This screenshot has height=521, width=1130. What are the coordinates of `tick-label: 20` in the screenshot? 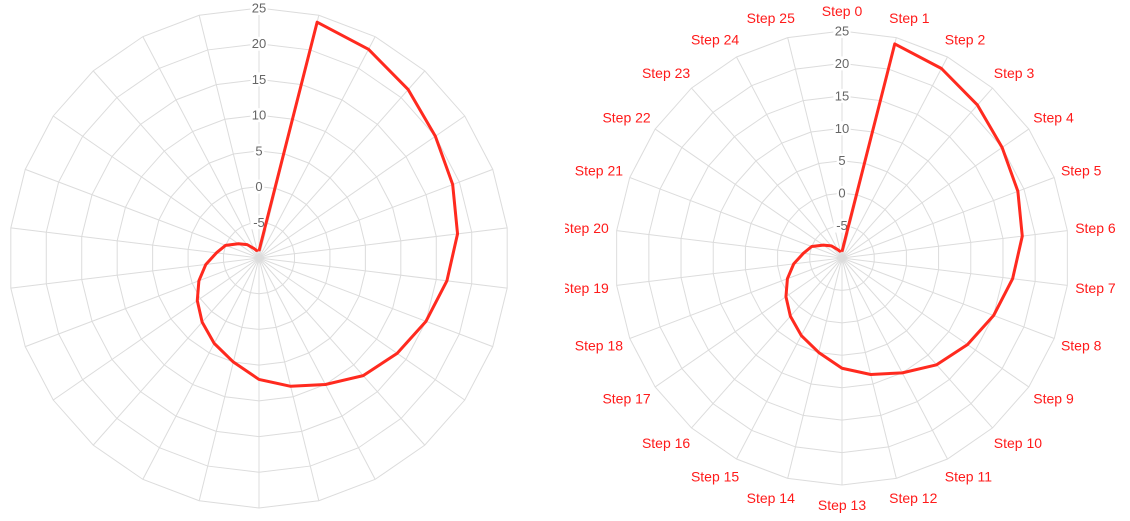 It's located at (259, 43).